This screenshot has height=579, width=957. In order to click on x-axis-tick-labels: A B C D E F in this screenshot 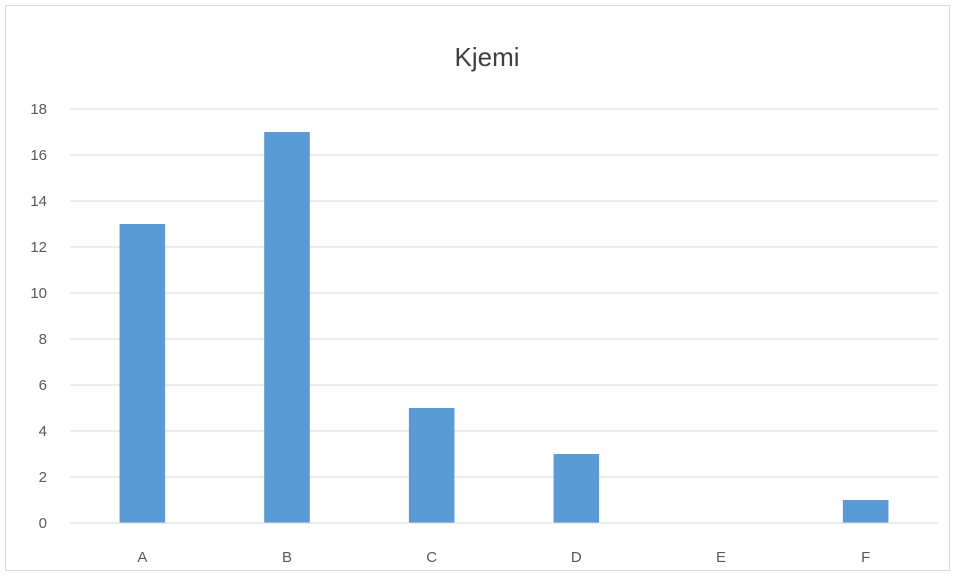, I will do `click(503, 557)`.